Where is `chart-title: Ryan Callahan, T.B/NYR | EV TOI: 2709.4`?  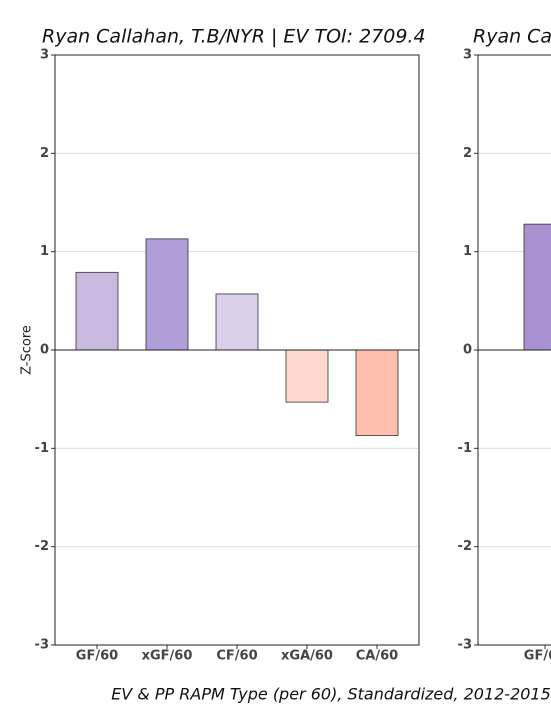 chart-title: Ryan Callahan, T.B/NYR | EV TOI: 2709.4 is located at coordinates (234, 37).